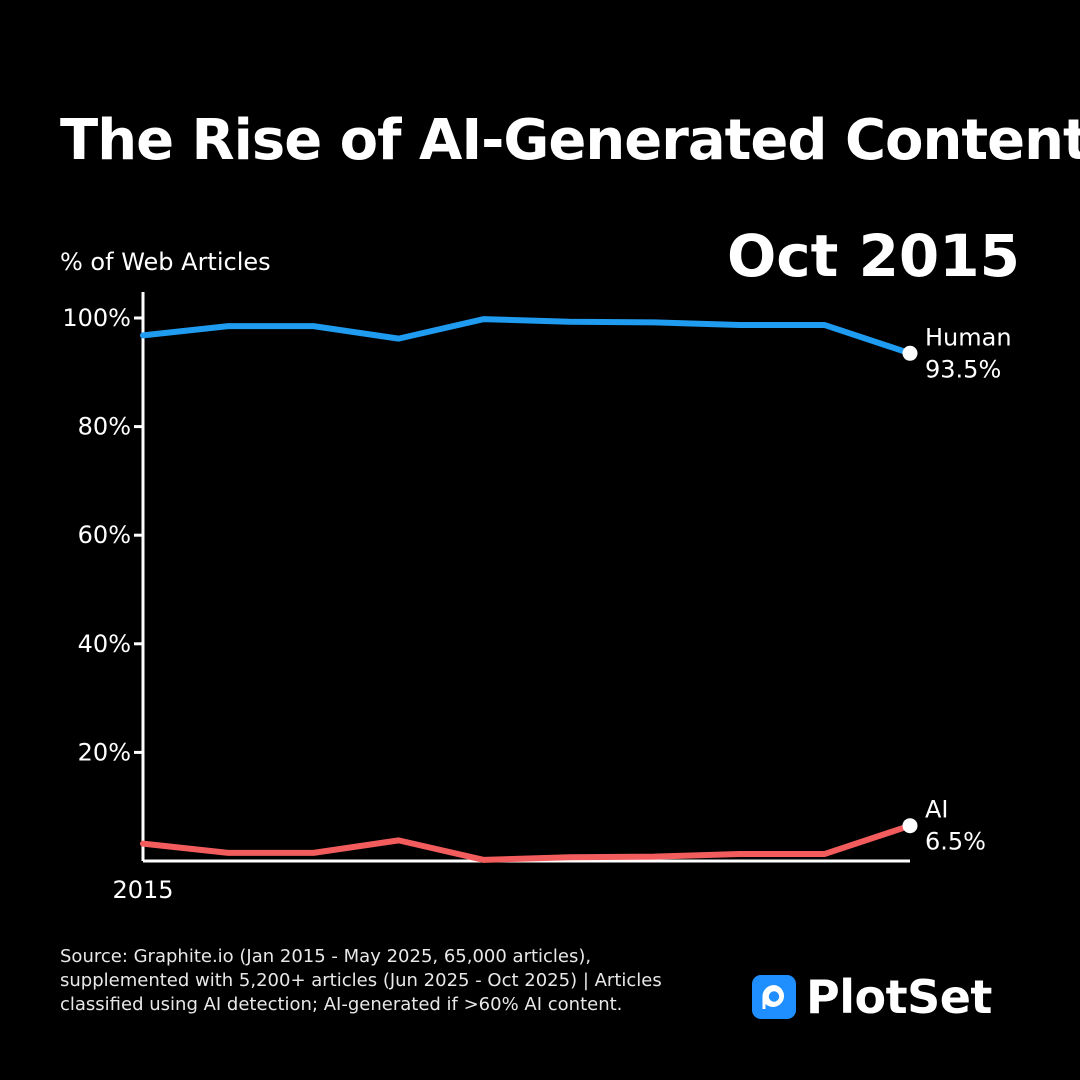 The image size is (1080, 1080). Describe the element at coordinates (526, 336) in the screenshot. I see `series-line-human` at that location.